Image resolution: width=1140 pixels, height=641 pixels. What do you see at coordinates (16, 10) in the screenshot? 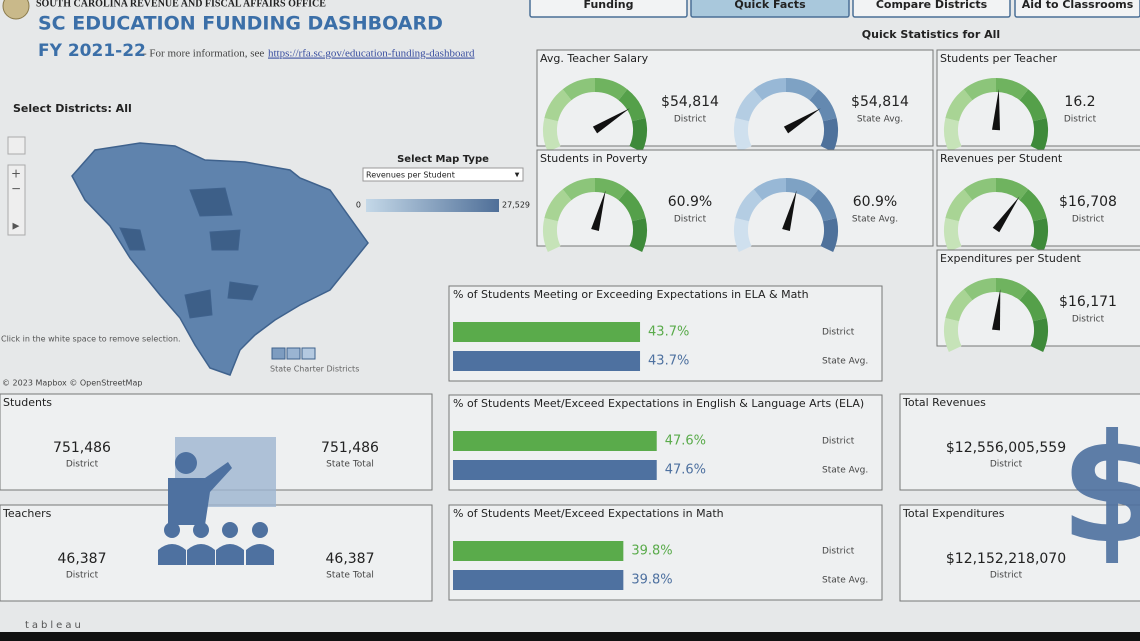
I see `seal` at bounding box center [16, 10].